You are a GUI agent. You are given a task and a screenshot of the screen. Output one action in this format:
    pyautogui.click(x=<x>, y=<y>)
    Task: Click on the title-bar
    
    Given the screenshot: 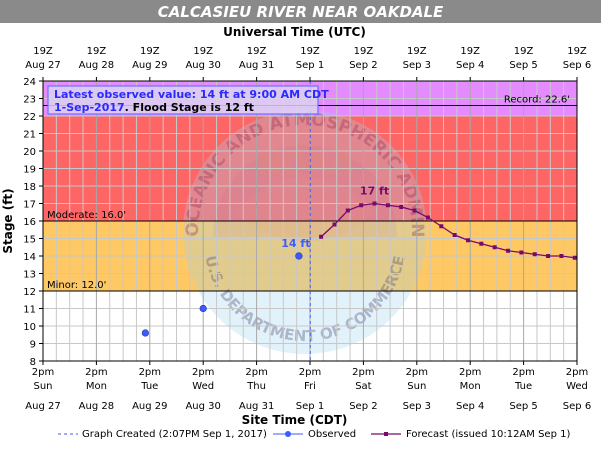 What is the action you would take?
    pyautogui.click(x=300, y=11)
    